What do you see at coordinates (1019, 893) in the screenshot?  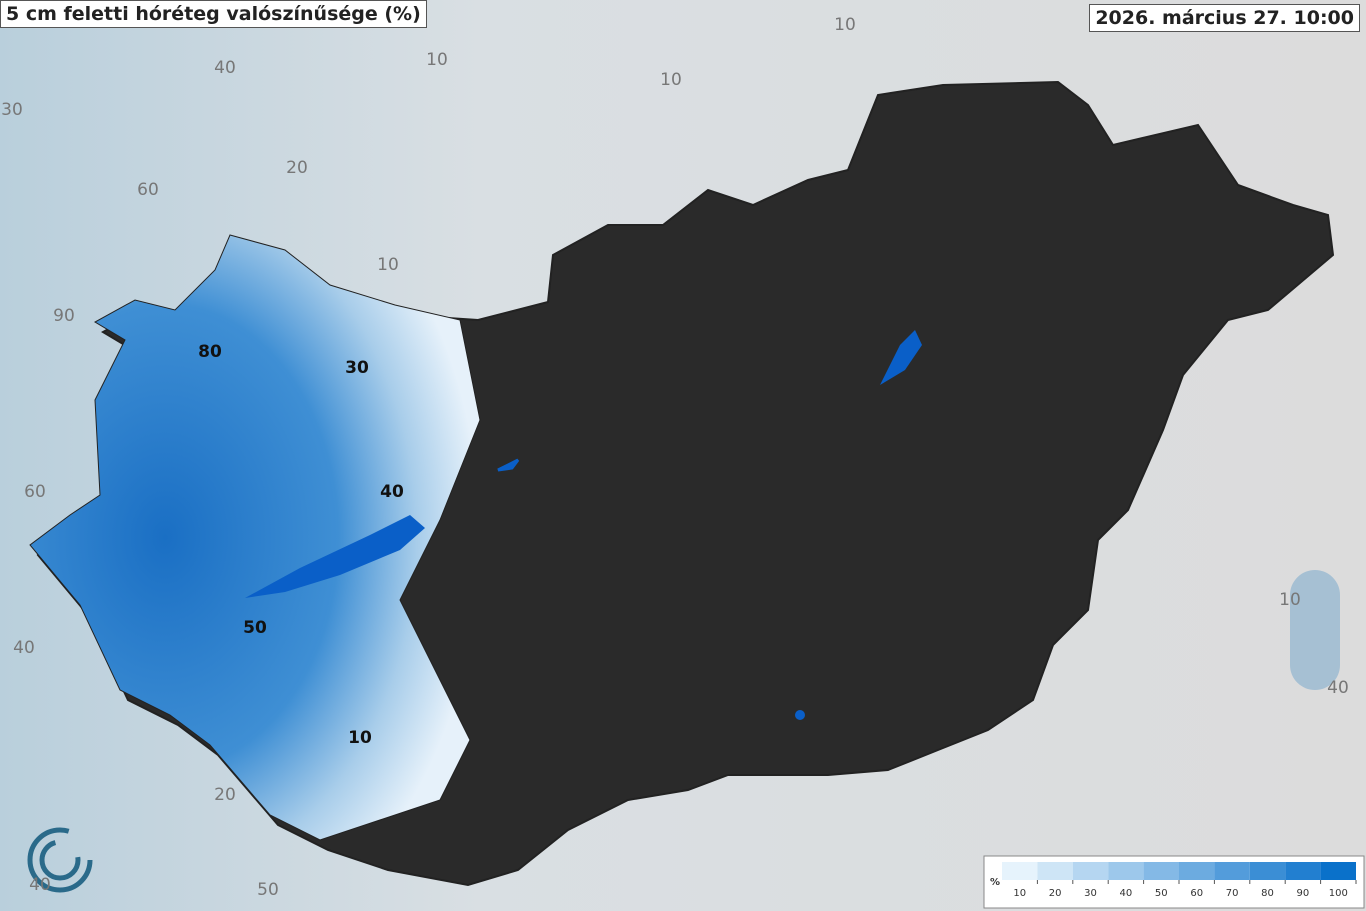 I see `legend-tick-label: 10` at bounding box center [1019, 893].